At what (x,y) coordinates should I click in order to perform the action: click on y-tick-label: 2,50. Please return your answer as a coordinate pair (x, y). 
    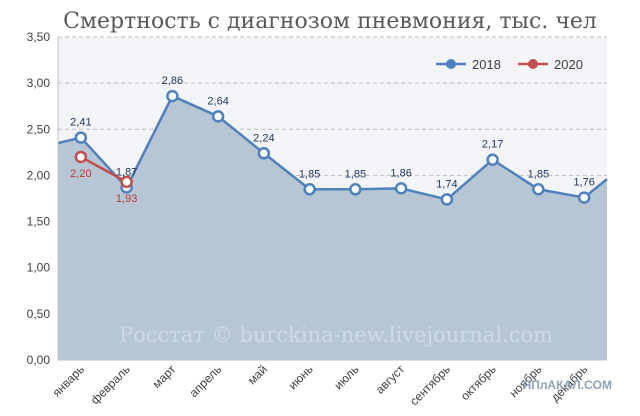
    Looking at the image, I should click on (39, 129).